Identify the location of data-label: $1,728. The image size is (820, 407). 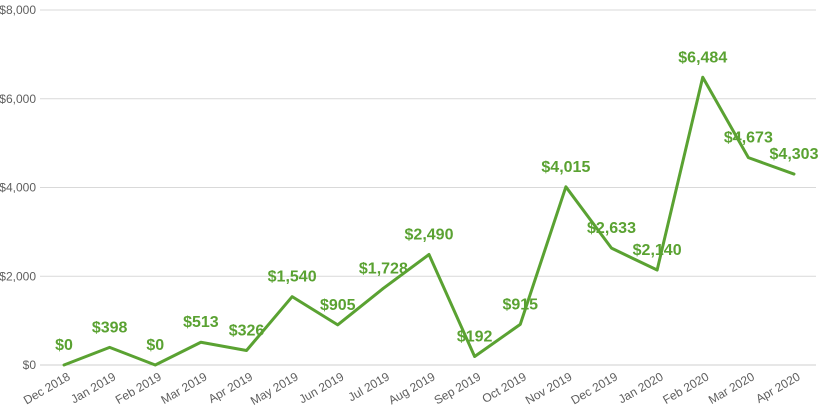
(383, 268).